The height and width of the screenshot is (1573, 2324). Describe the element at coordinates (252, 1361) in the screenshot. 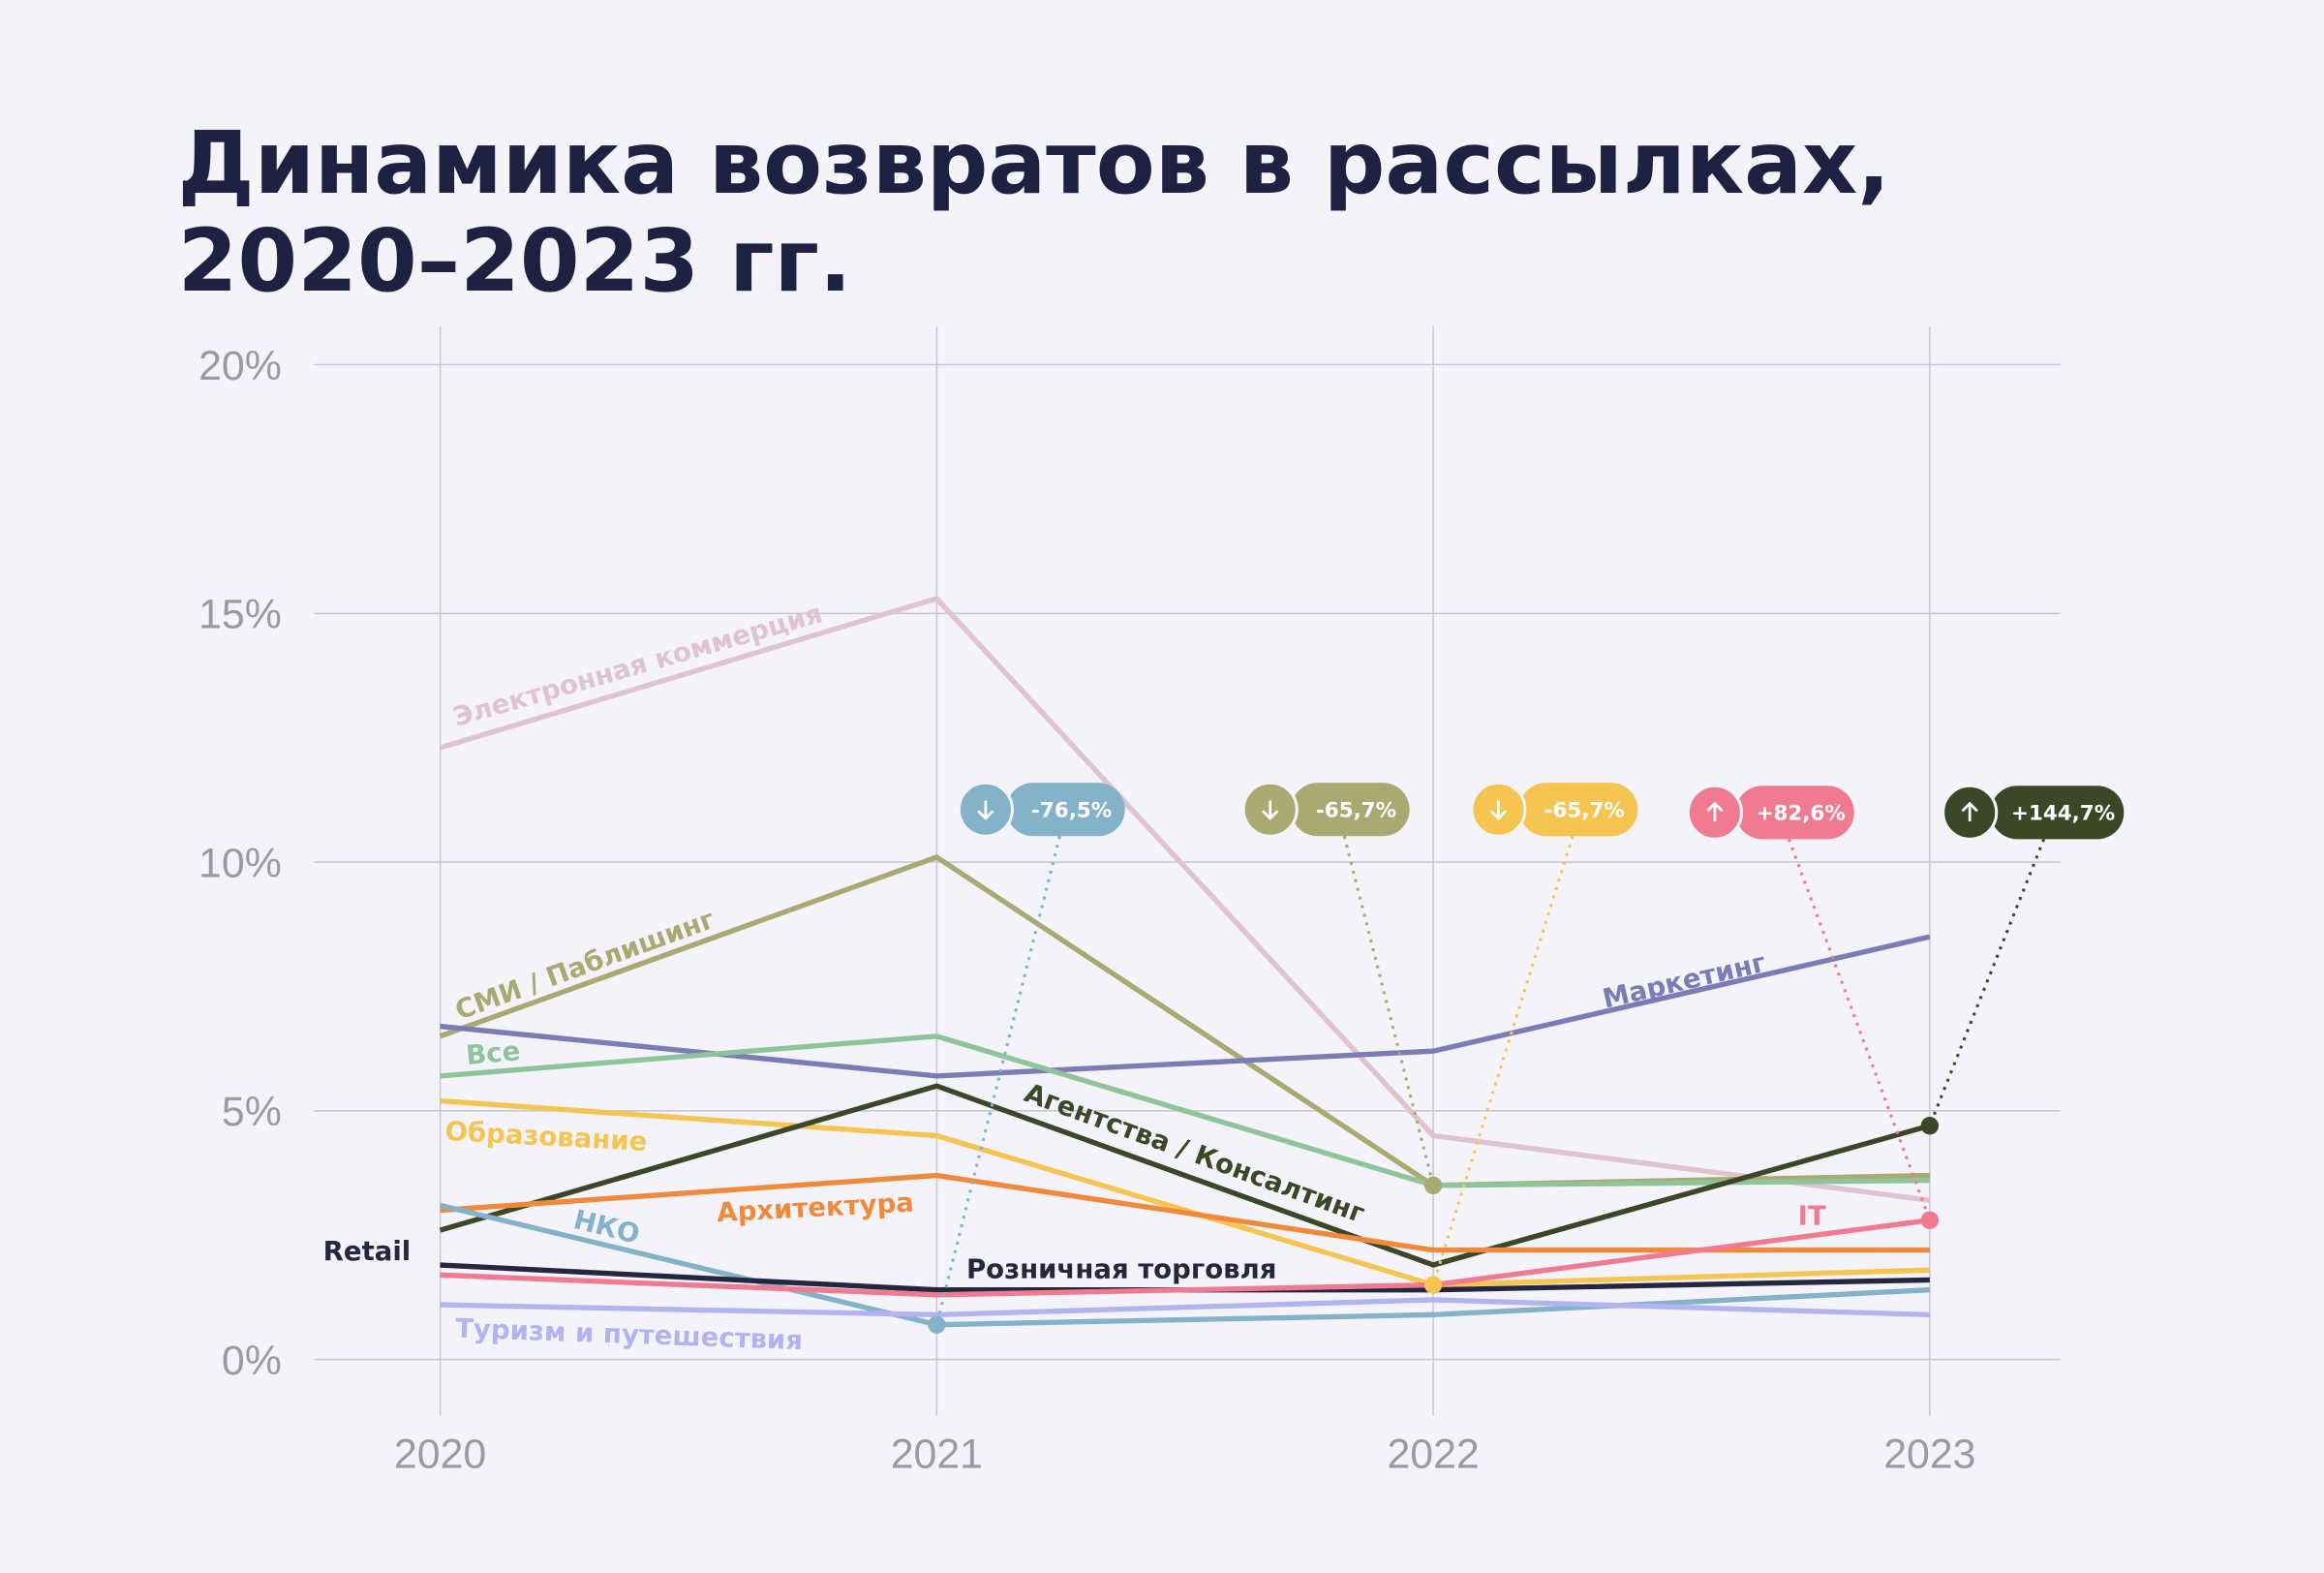

I see `y-tick-label: 0%` at that location.